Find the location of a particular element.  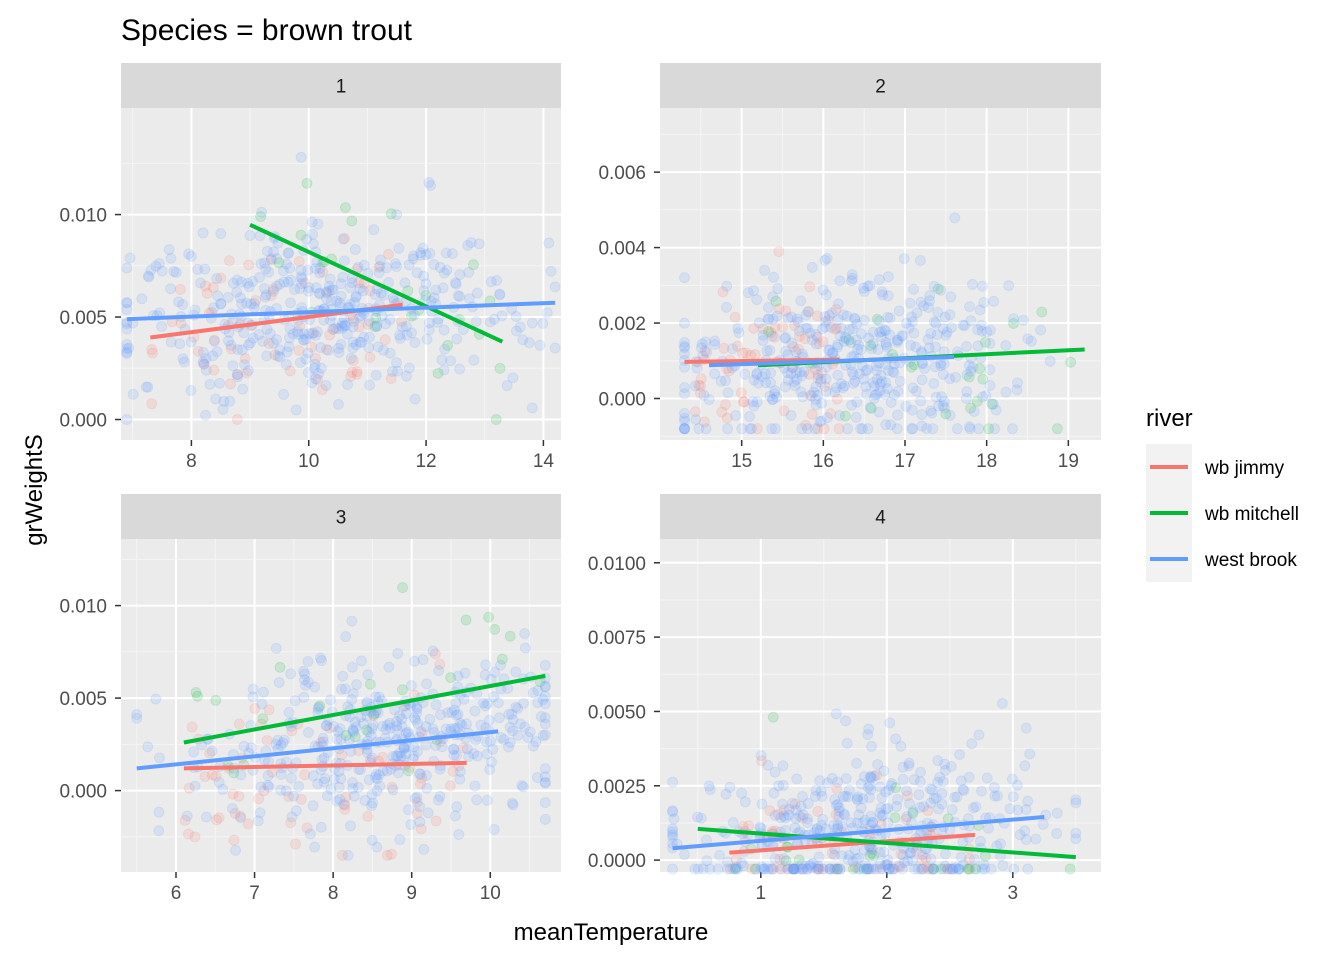

x-tick-label: 18 is located at coordinates (986, 461).